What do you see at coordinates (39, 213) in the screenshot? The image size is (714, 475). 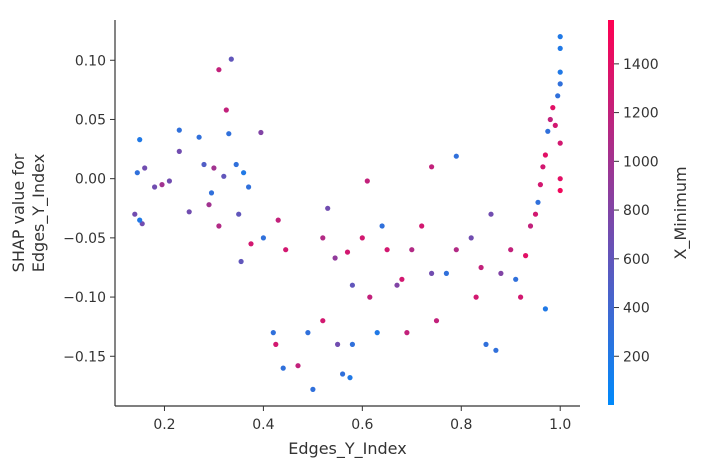 I see `y-axis-label-line-2: Edges_Y_Index` at bounding box center [39, 213].